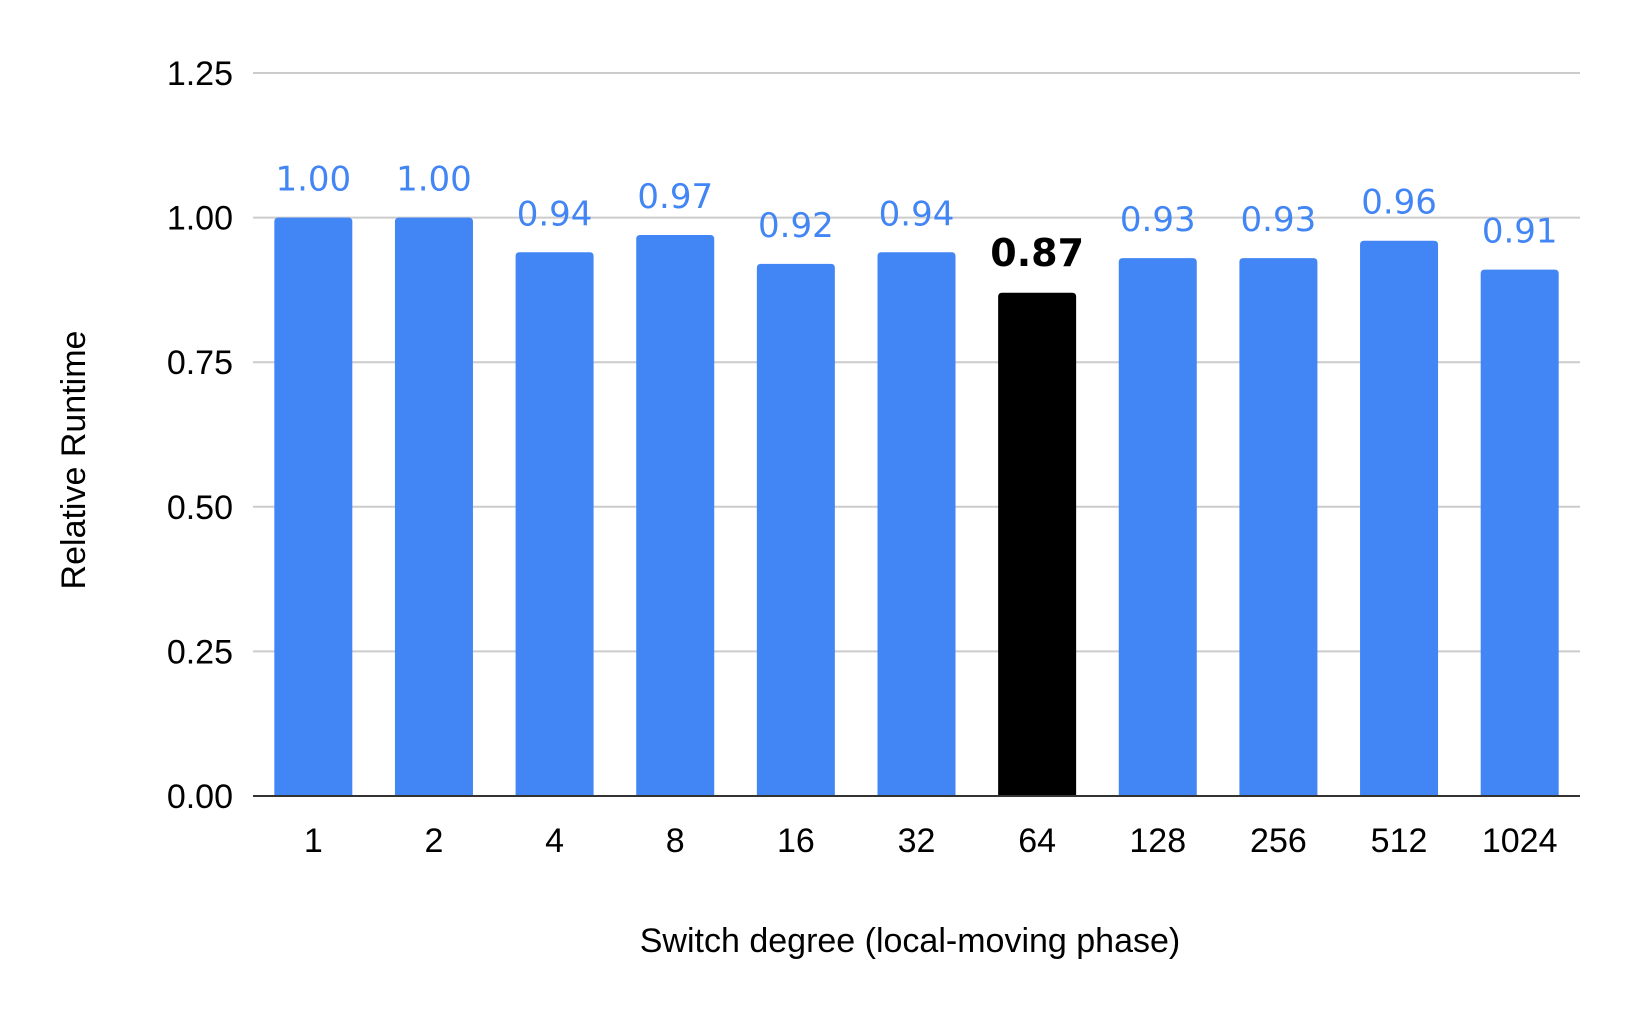  I want to click on x-tick-label: 4, so click(554, 841).